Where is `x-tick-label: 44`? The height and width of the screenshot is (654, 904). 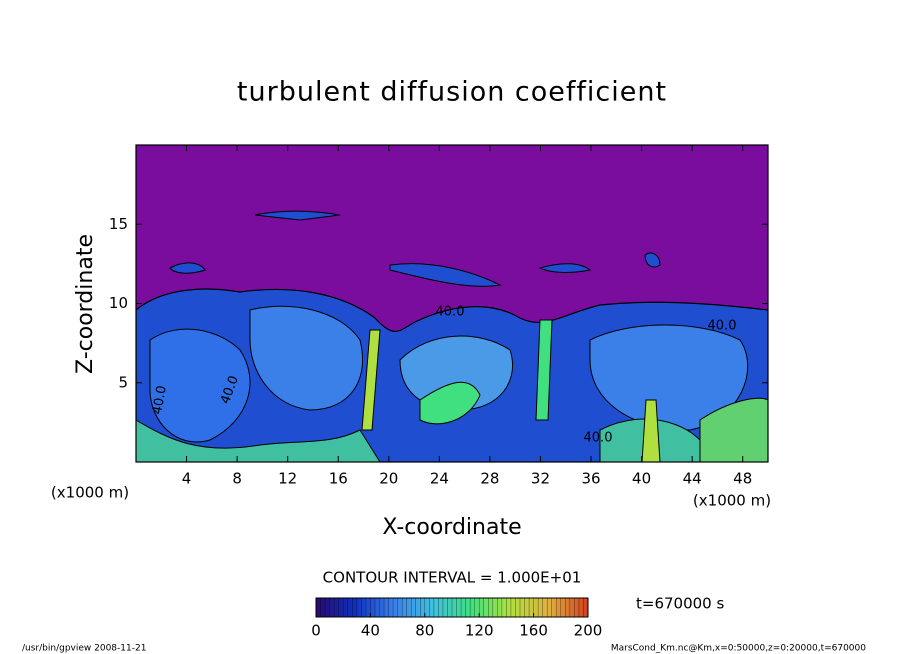 x-tick-label: 44 is located at coordinates (692, 479).